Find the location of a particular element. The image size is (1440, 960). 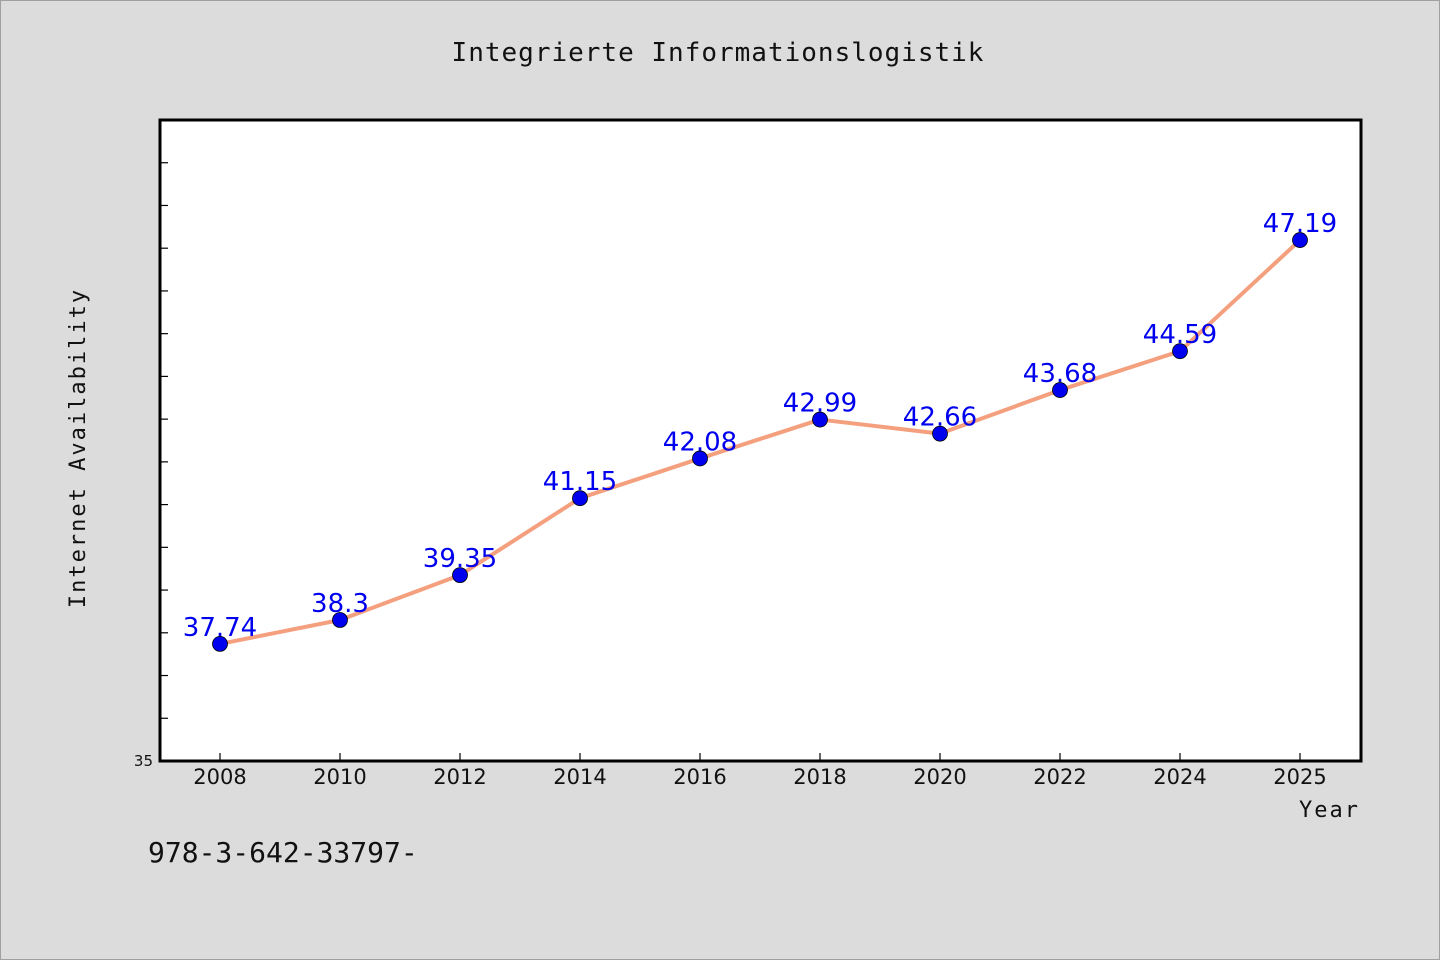

isbn-text: 978-3-642-33797- is located at coordinates (283, 852).